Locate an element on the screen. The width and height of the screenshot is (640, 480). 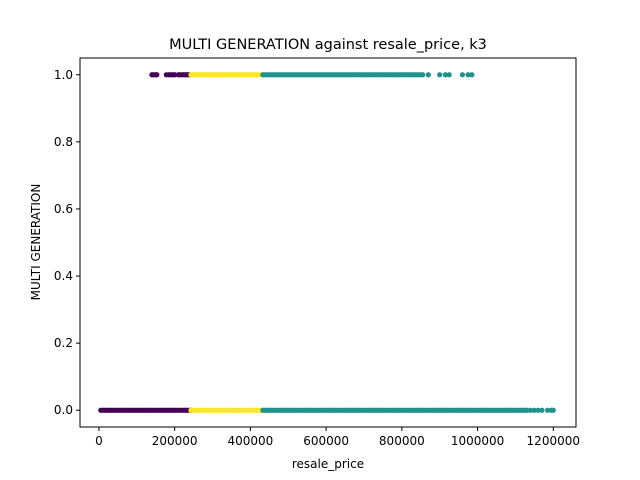
x-tick-label: 800000 is located at coordinates (402, 441).